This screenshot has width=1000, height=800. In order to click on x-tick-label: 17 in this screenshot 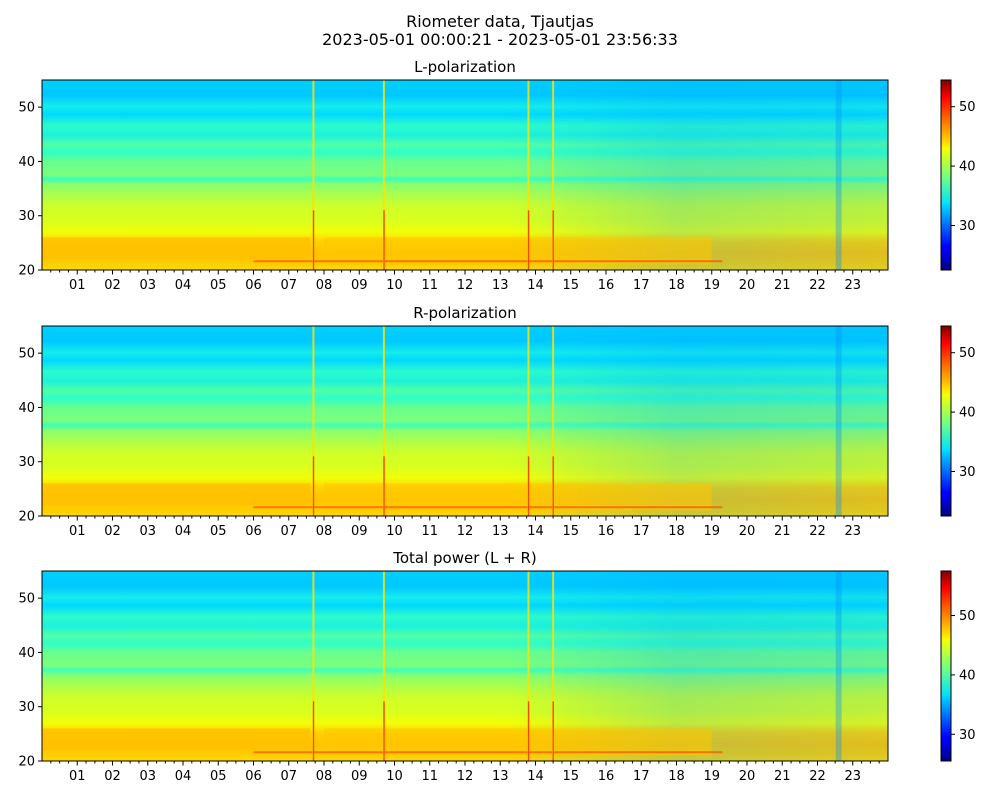, I will do `click(641, 285)`.